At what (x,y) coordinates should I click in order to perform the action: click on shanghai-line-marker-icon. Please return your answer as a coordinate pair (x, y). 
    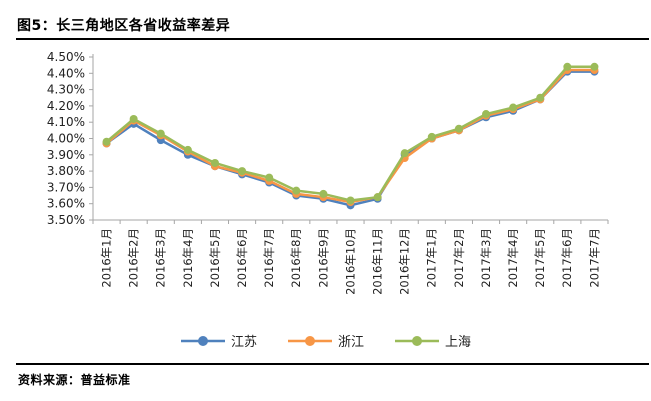
    Looking at the image, I should click on (417, 340).